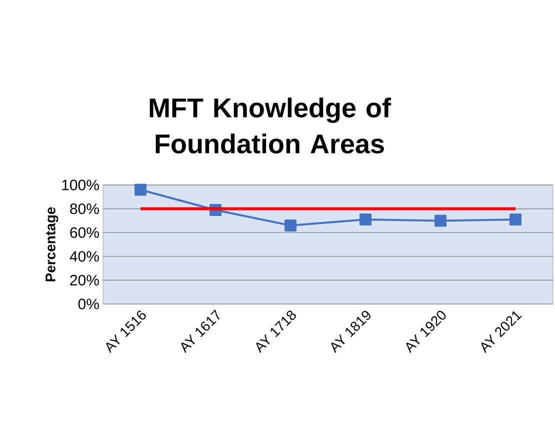 Image resolution: width=555 pixels, height=444 pixels. Describe the element at coordinates (52, 244) in the screenshot. I see `y-axis-title: Percentage` at that location.